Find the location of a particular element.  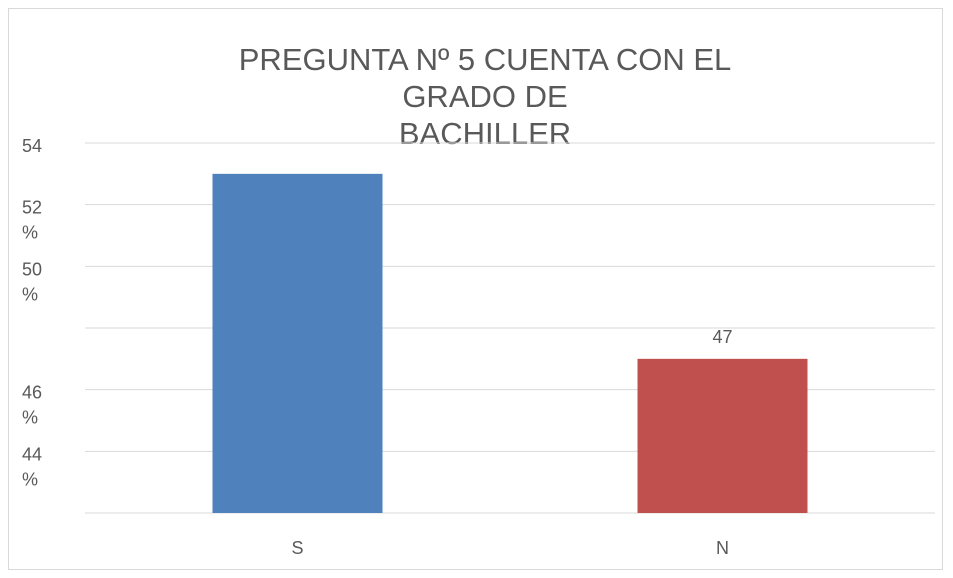

data-label: 47 is located at coordinates (722, 337).